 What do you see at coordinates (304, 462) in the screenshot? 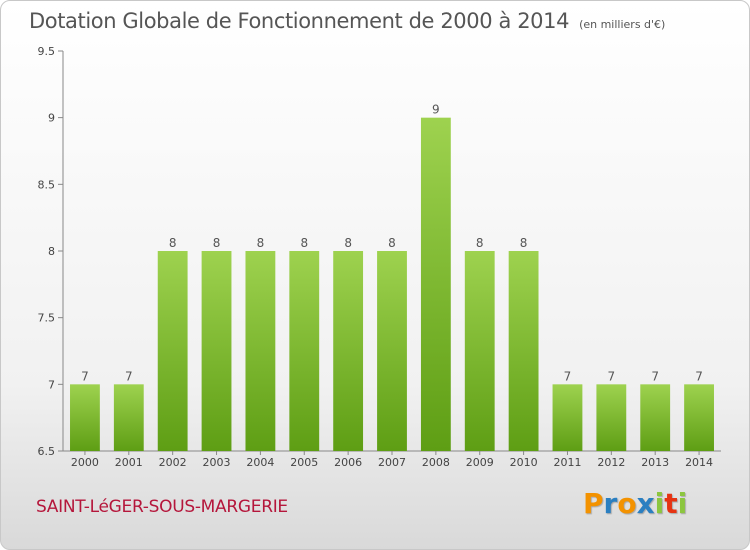
I see `x-tick-label: 2005` at bounding box center [304, 462].